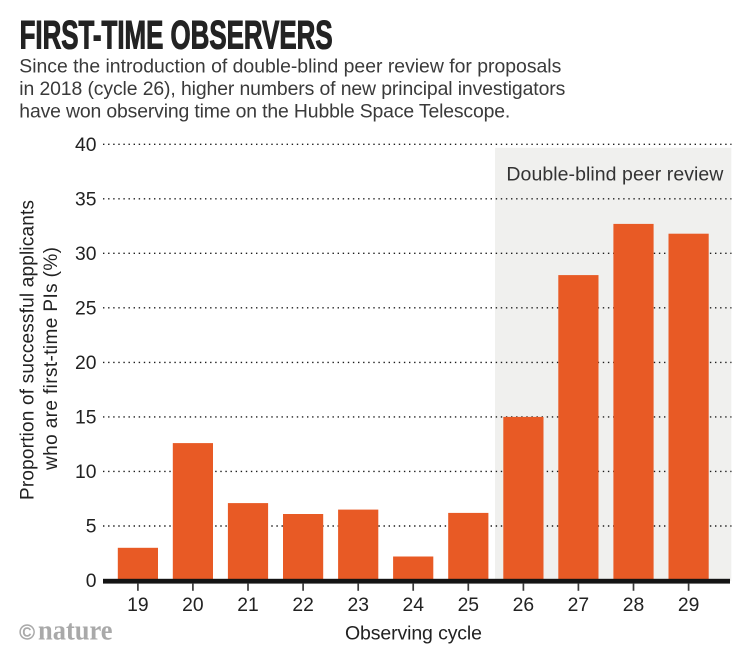  Describe the element at coordinates (28, 350) in the screenshot. I see `svg-text:Proportion of successful appli: Proportion of successful applicants` at that location.